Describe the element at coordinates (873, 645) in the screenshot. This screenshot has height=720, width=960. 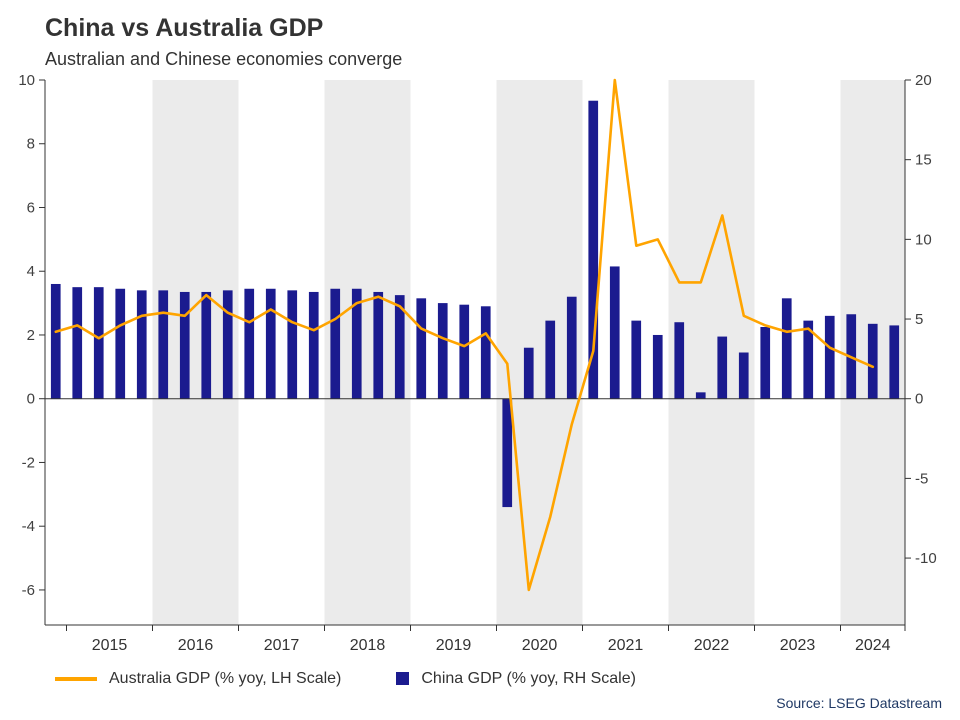
I see `svg-text: 2024` at that location.